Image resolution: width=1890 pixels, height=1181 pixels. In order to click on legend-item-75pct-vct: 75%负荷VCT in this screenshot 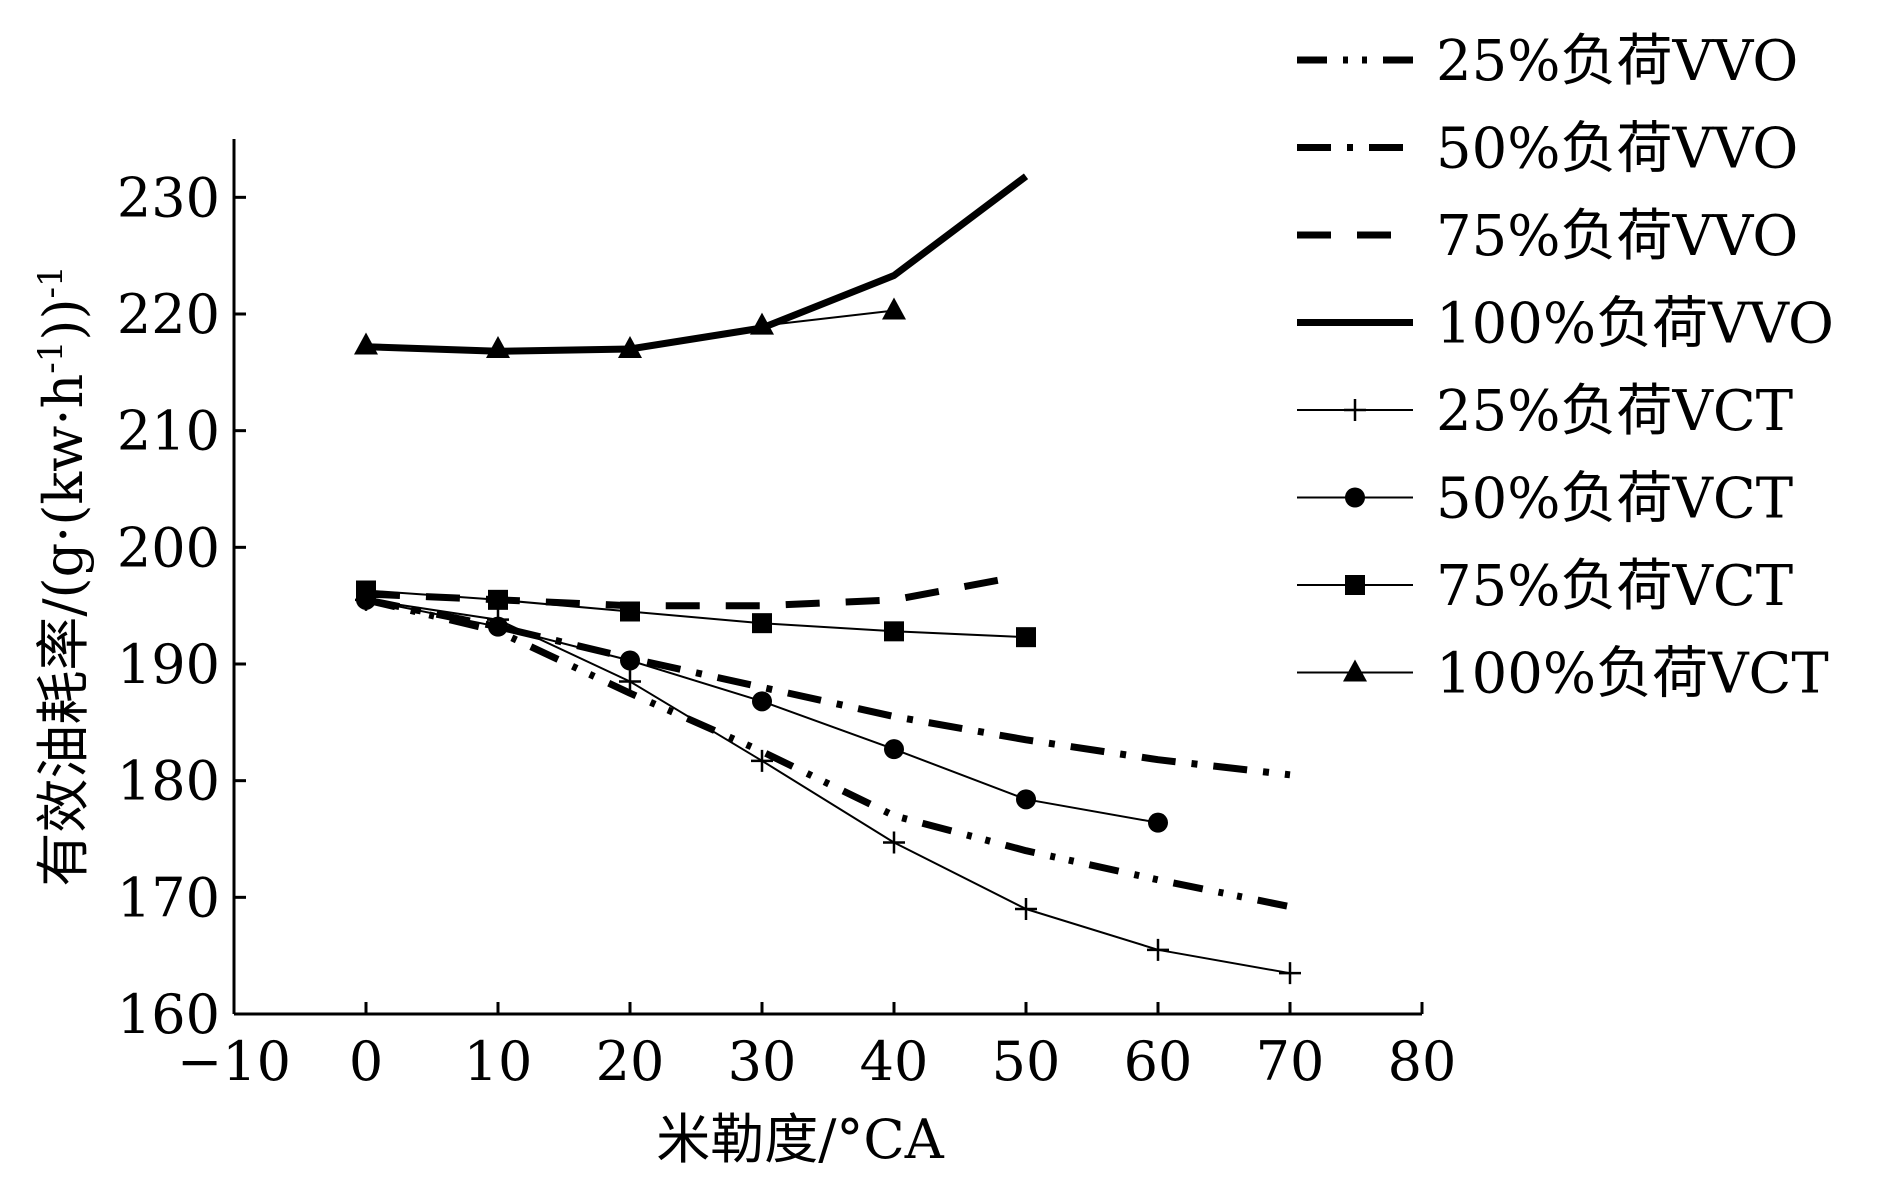, I will do `click(1545, 586)`.